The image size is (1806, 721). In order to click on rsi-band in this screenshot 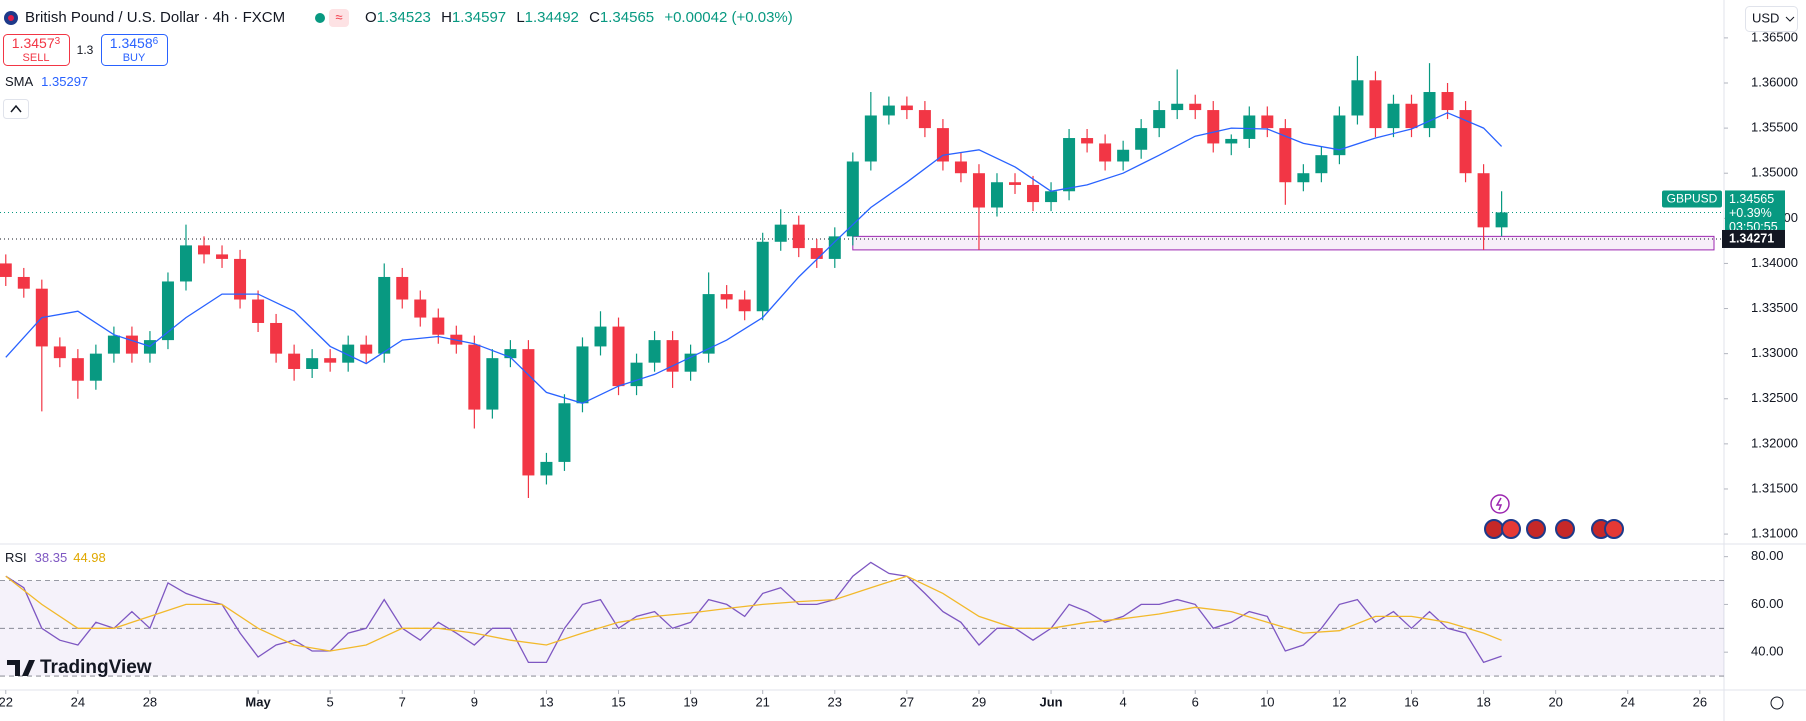, I will do `click(862, 628)`.